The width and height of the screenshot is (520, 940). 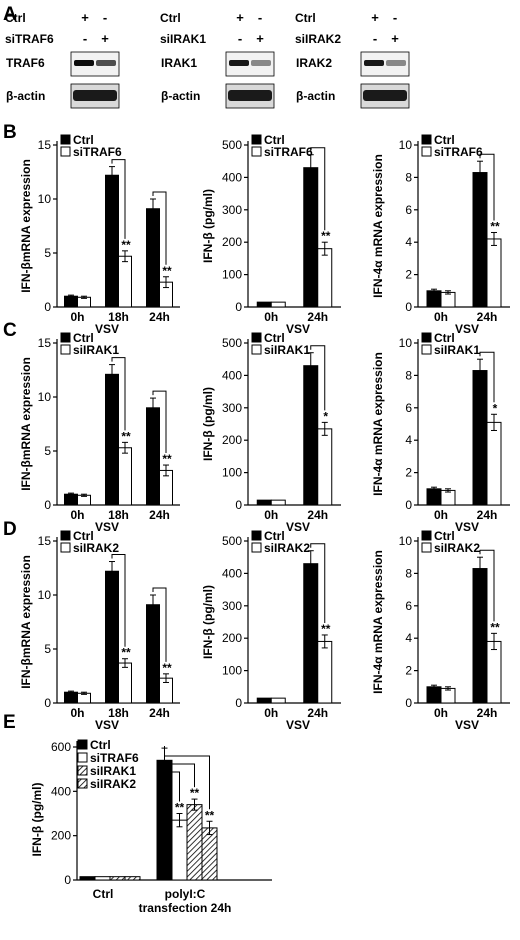 What do you see at coordinates (250, 64) in the screenshot?
I see `blot-box-target` at bounding box center [250, 64].